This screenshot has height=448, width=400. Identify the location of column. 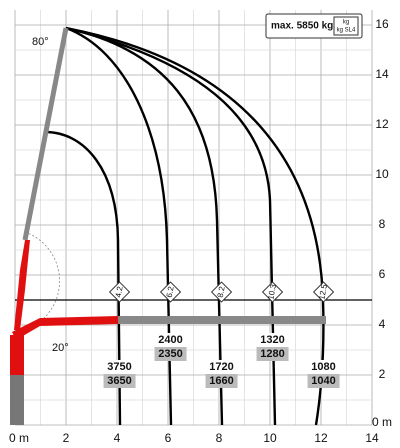
(17, 380).